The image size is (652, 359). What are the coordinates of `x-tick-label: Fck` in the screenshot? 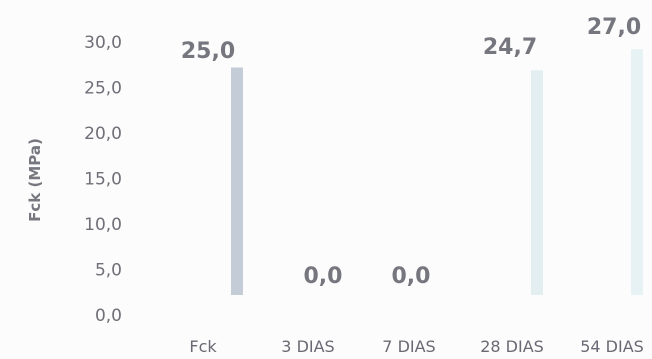 It's located at (203, 346).